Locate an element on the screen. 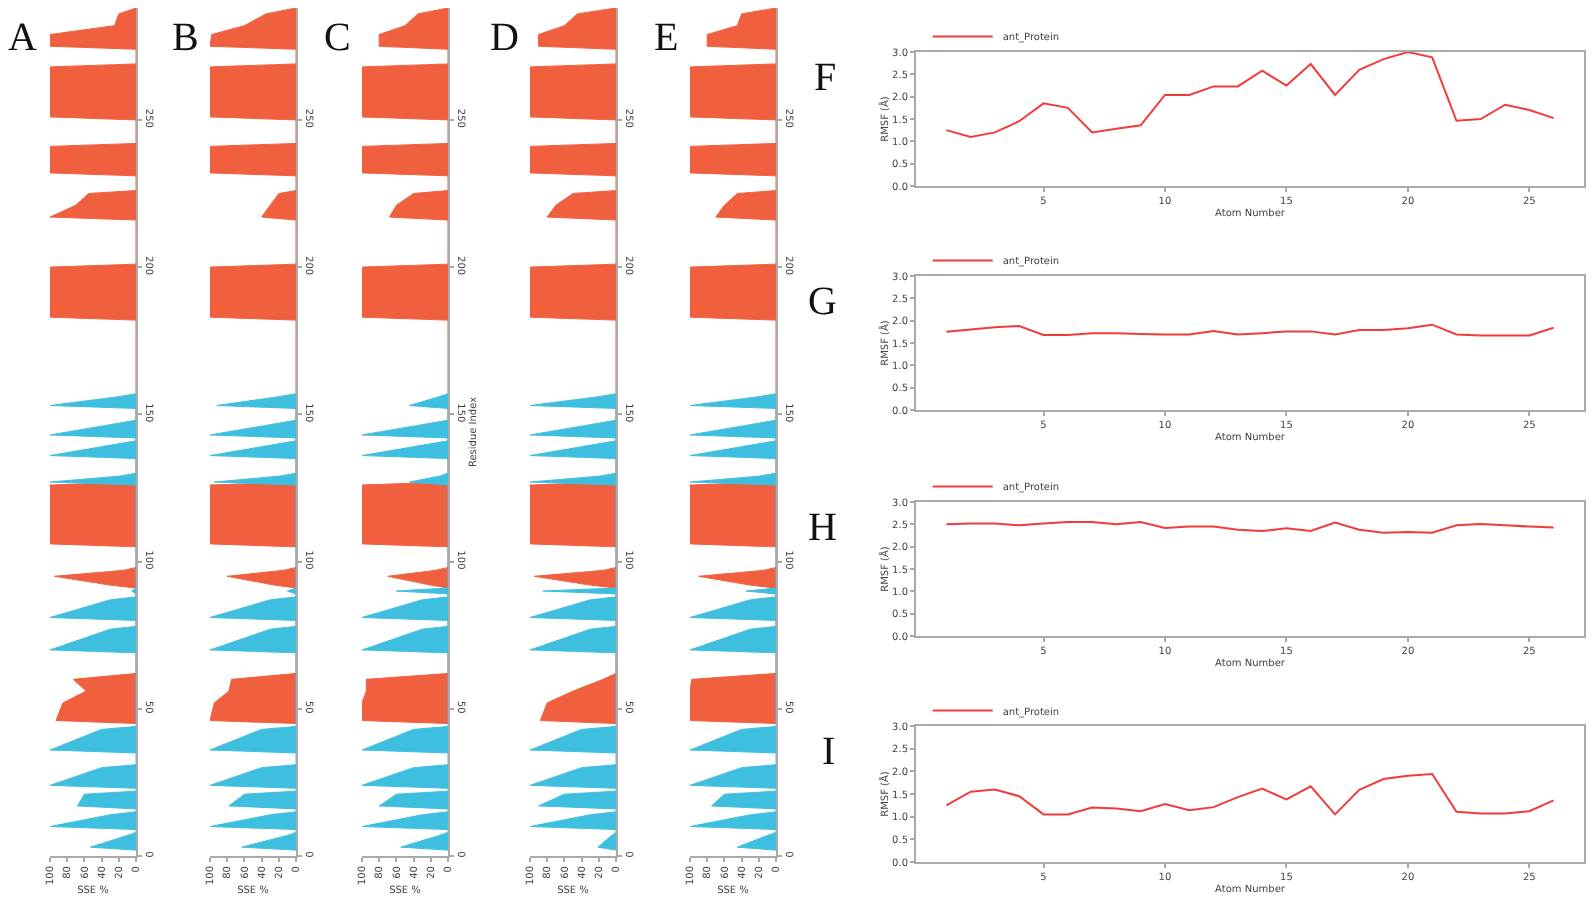 The width and height of the screenshot is (1592, 900). chart-title: G is located at coordinates (822, 302).